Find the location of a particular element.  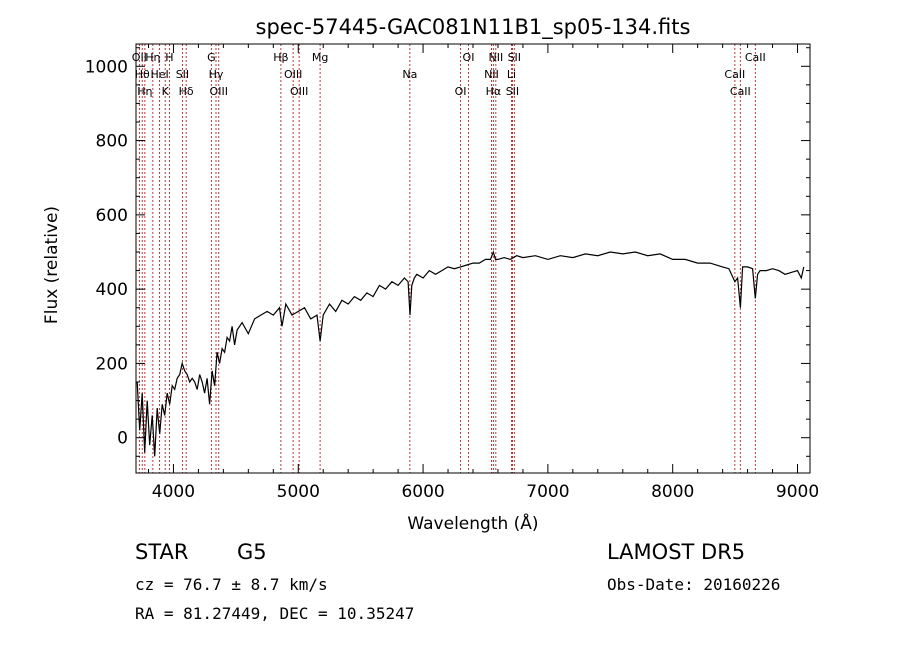

y-tick-label: 1000 is located at coordinates (106, 67).